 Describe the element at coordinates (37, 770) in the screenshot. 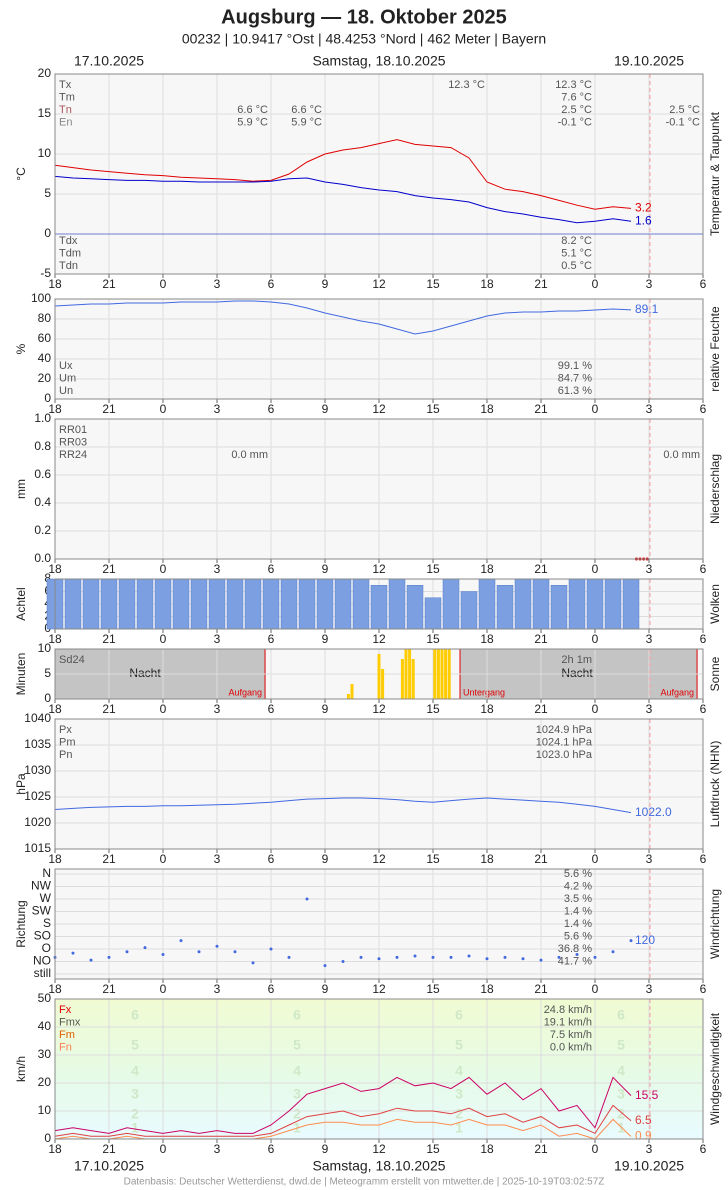

I see `y-tick-label: 1030` at that location.